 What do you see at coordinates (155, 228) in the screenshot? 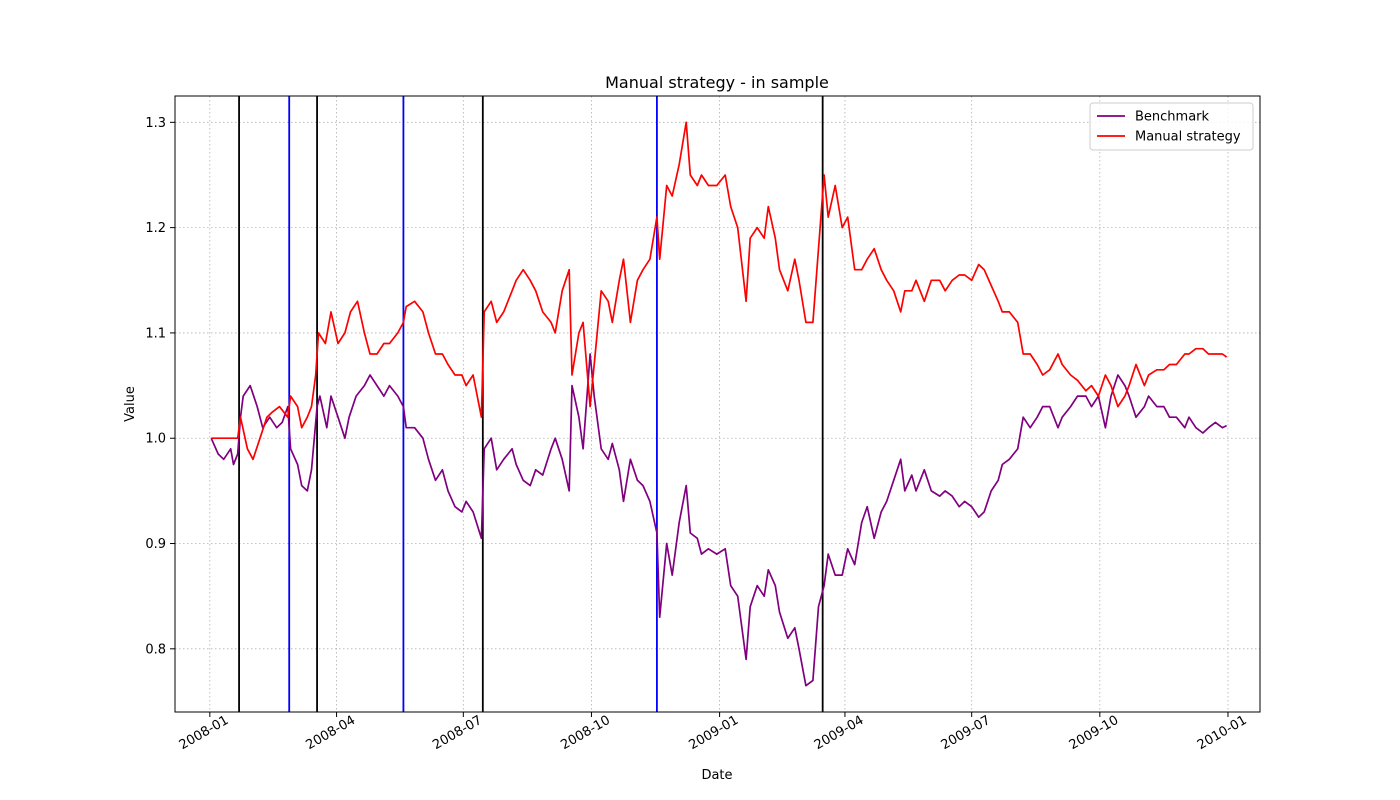
I see `y-tick-label: 1.2` at bounding box center [155, 228].